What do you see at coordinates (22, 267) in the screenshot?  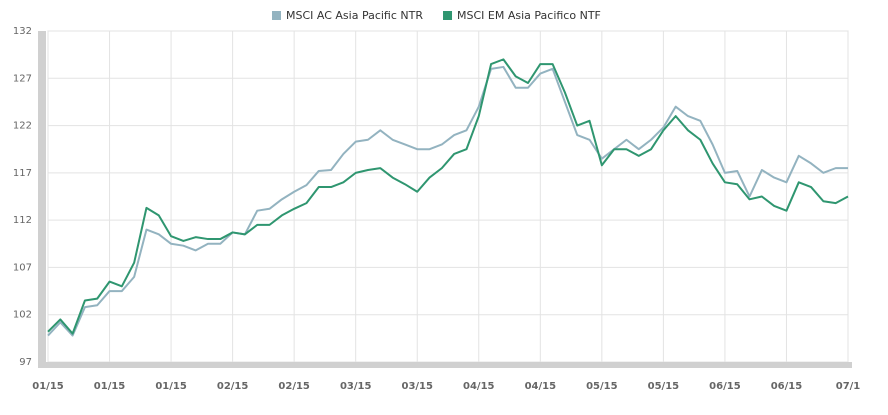 I see `y-tick-label: 107` at bounding box center [22, 267].